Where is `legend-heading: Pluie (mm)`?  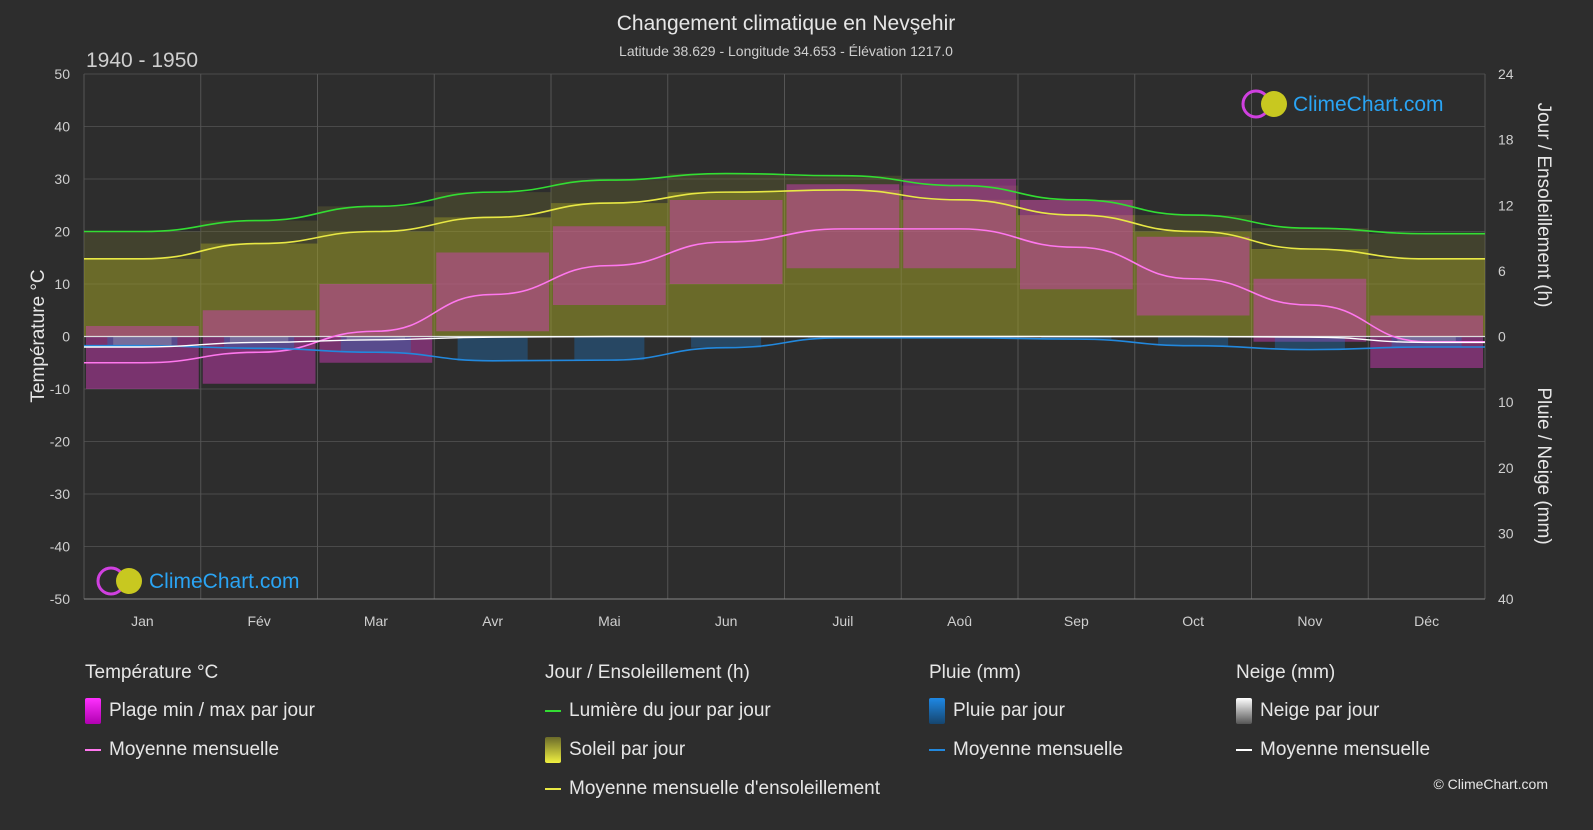
legend-heading: Pluie (mm) is located at coordinates (975, 672).